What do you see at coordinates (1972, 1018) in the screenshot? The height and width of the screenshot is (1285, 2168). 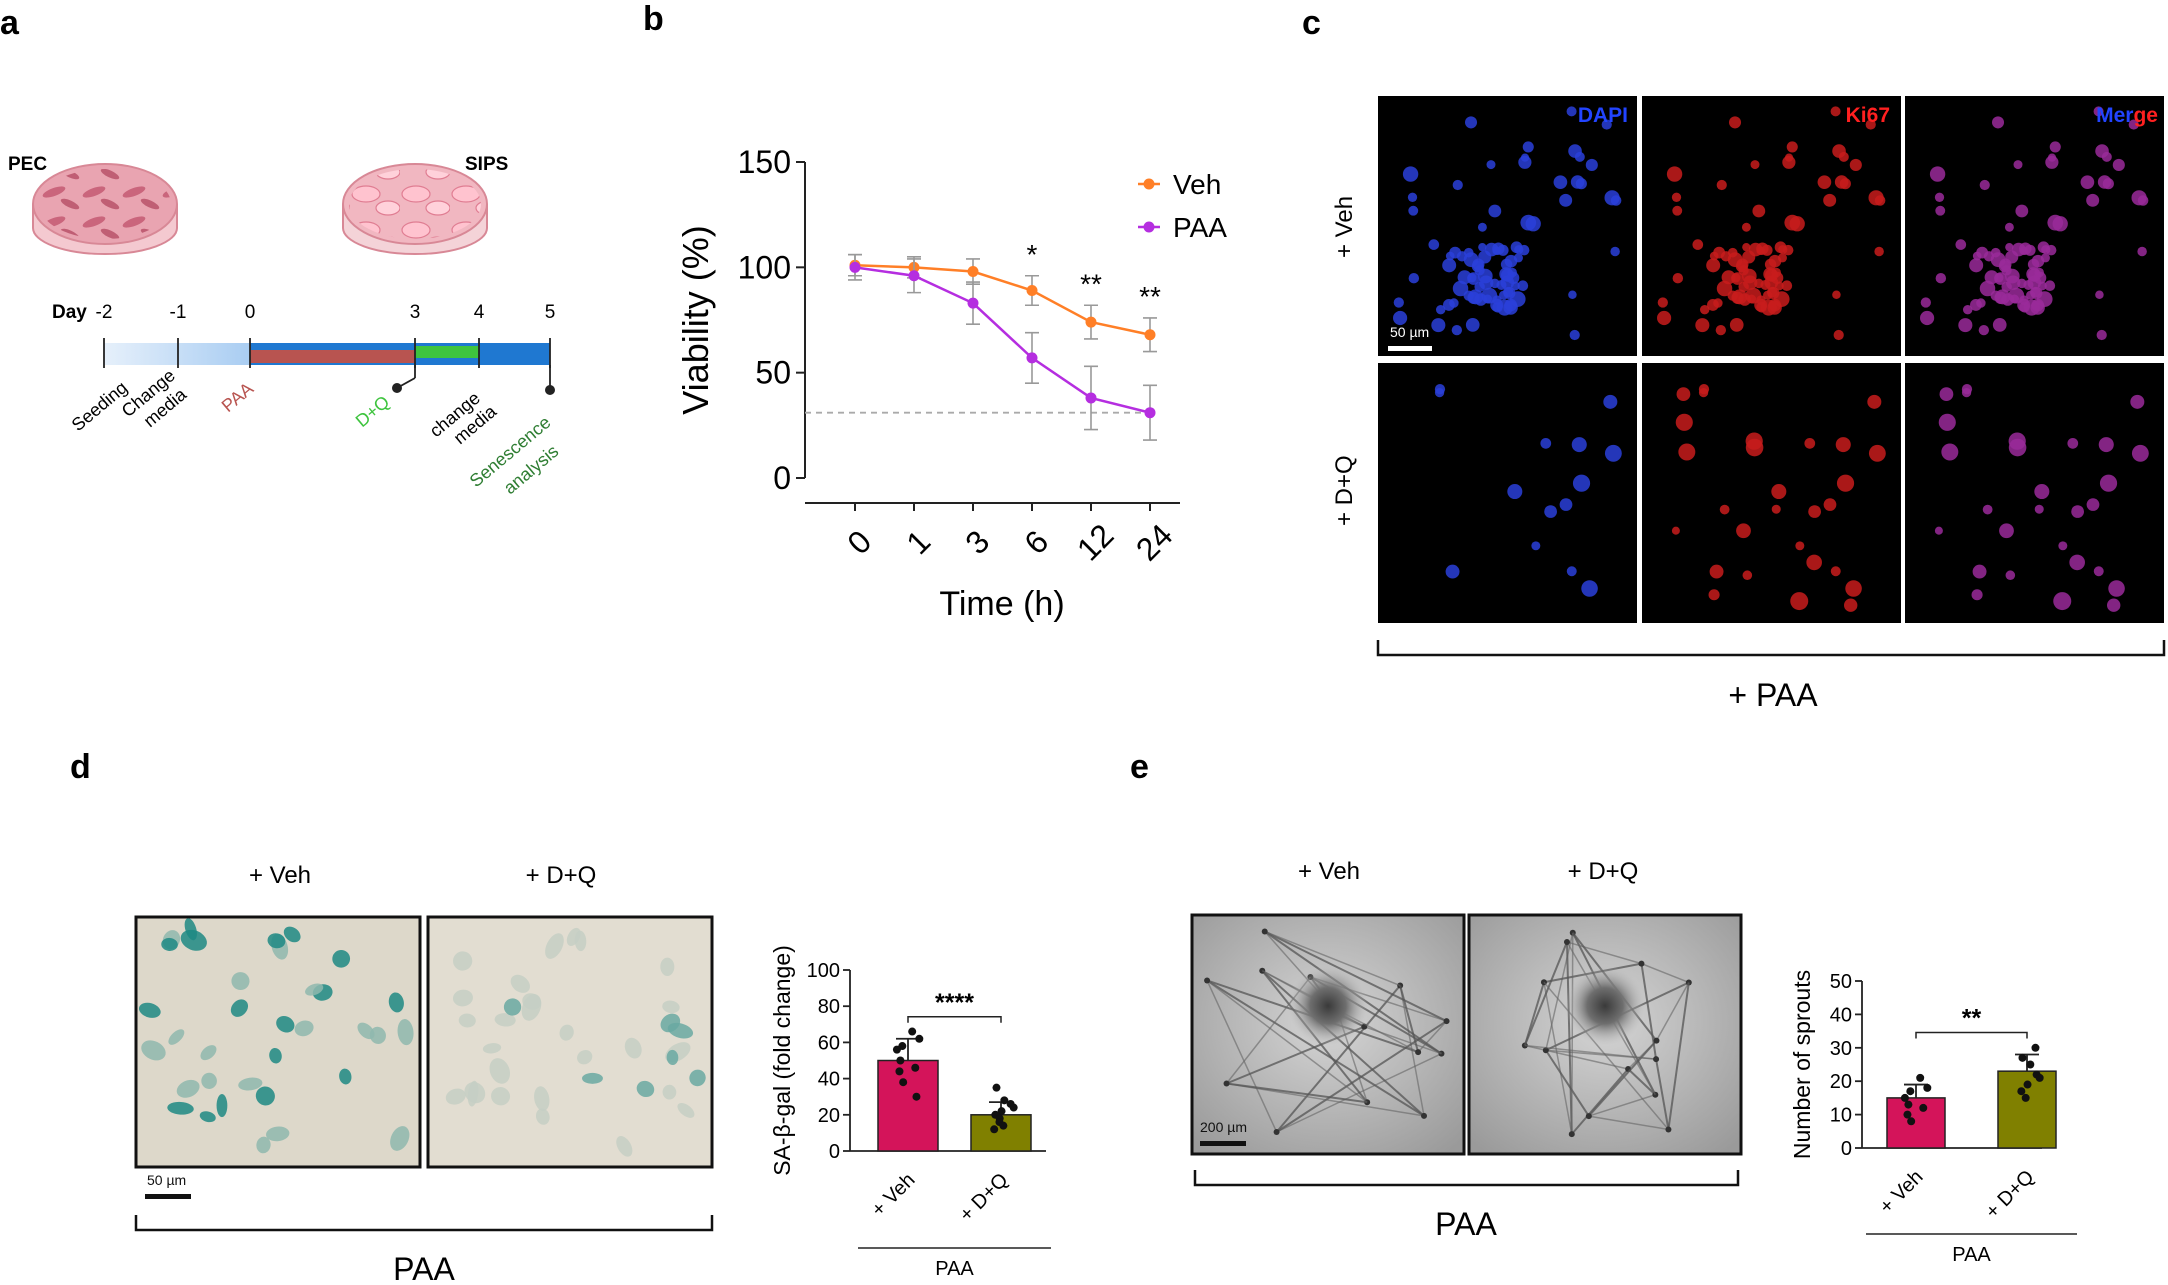 I see `significance-label: **` at bounding box center [1972, 1018].